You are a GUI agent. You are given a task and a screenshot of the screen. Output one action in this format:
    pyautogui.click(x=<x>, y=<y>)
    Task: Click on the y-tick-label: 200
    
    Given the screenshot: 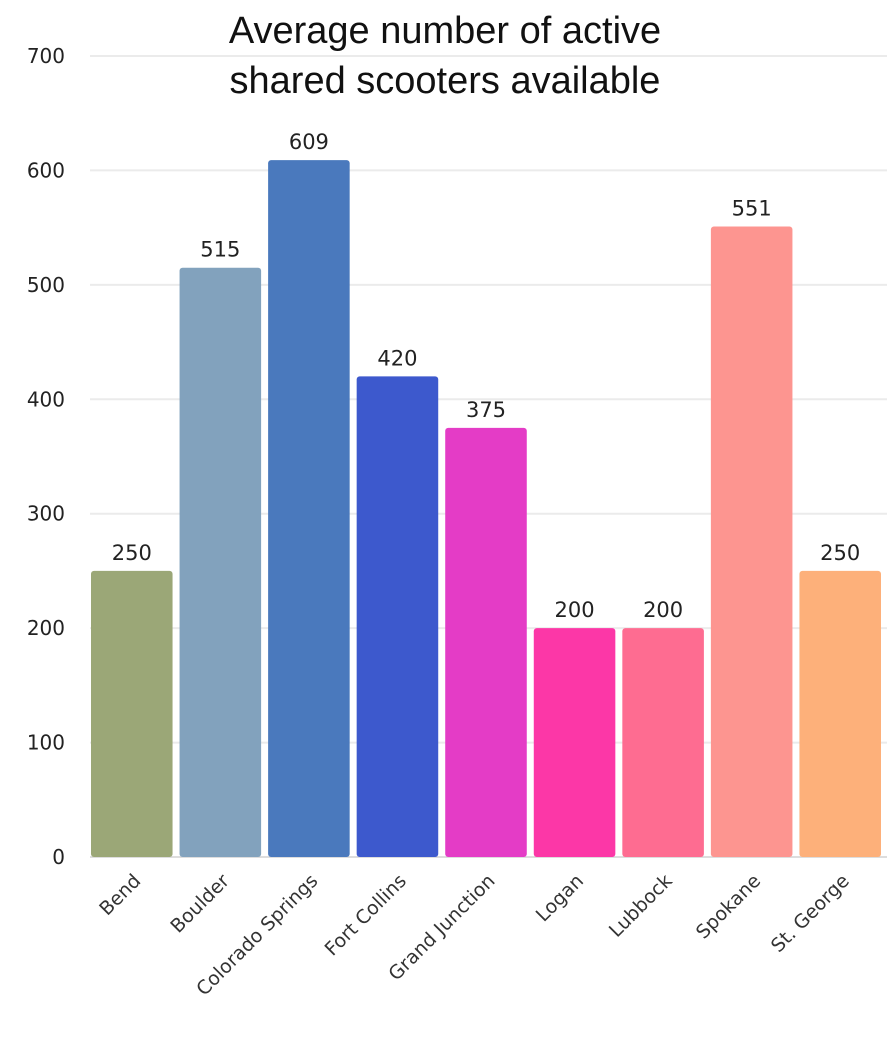 What is the action you would take?
    pyautogui.click(x=46, y=628)
    